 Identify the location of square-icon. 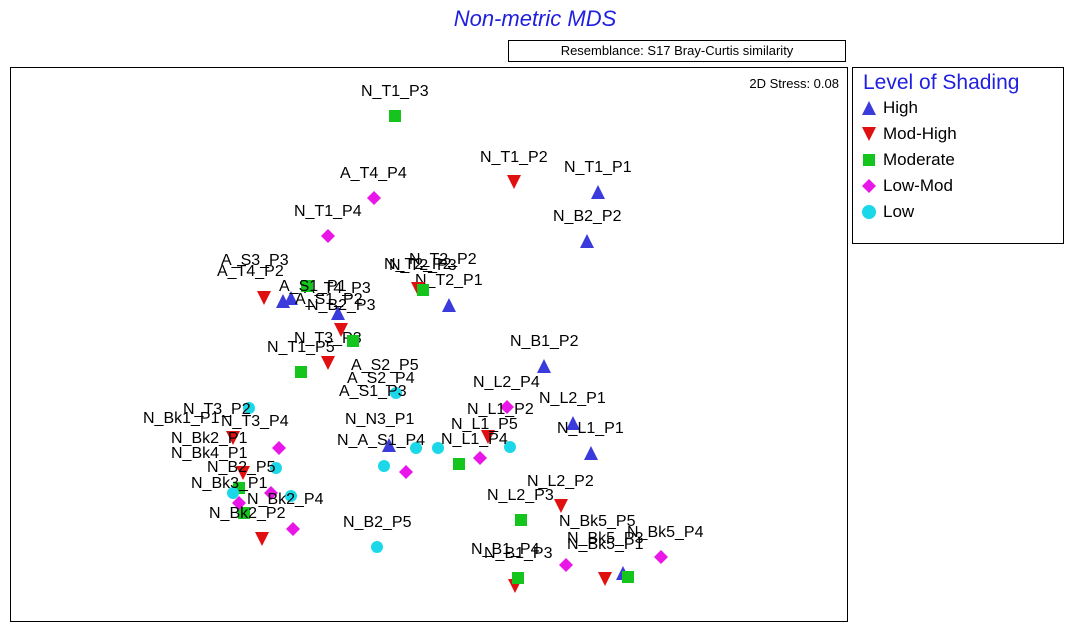
(869, 160).